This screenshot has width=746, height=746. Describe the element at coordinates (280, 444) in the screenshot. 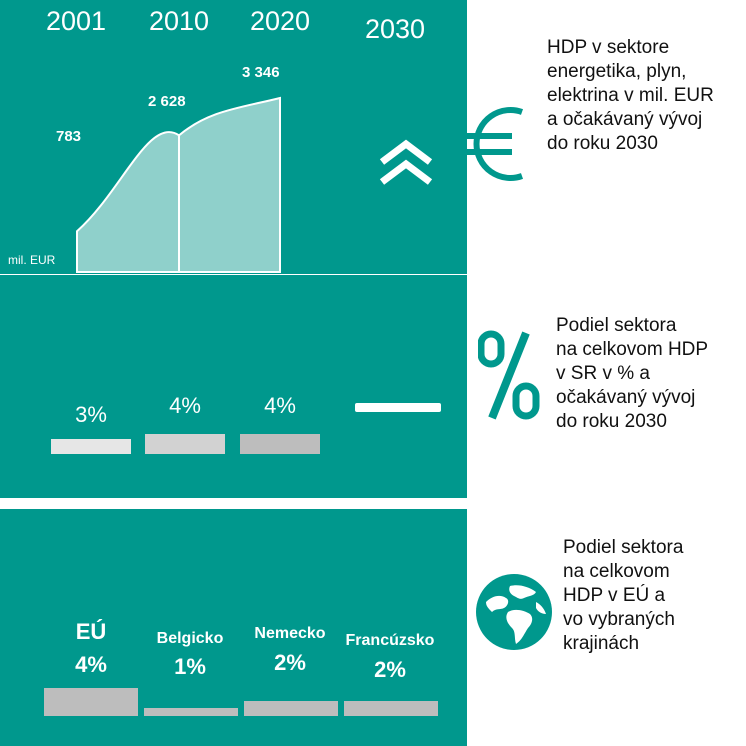

I see `share-sr-bar-2020` at that location.